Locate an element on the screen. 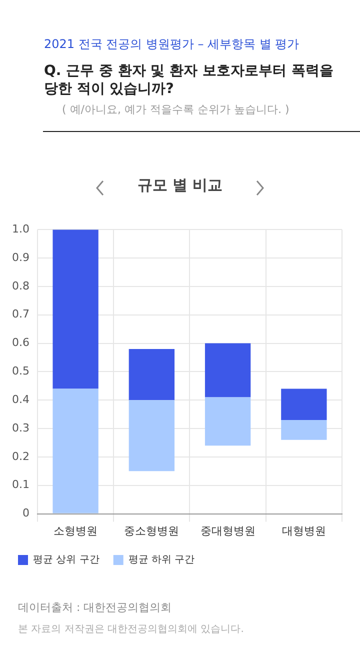 The width and height of the screenshot is (360, 668). x-tick-label: 소형병원 is located at coordinates (76, 531).